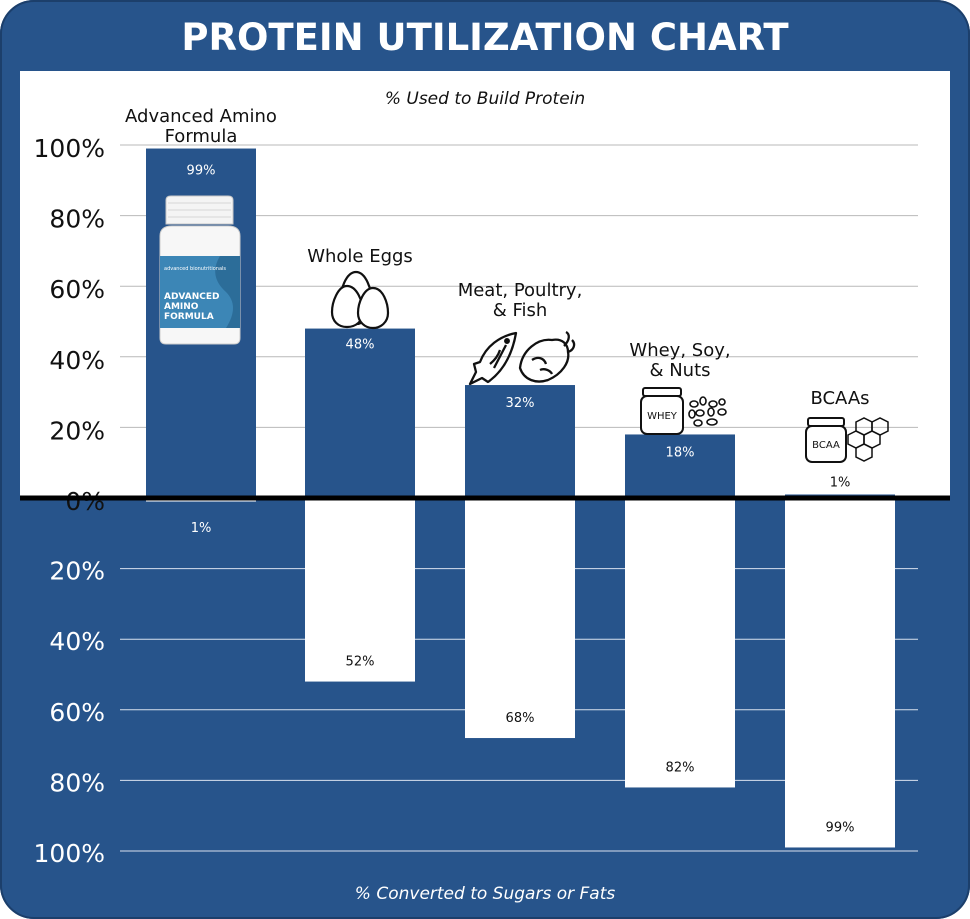 The height and width of the screenshot is (919, 970). I want to click on value-label-upper: 99%, so click(201, 171).